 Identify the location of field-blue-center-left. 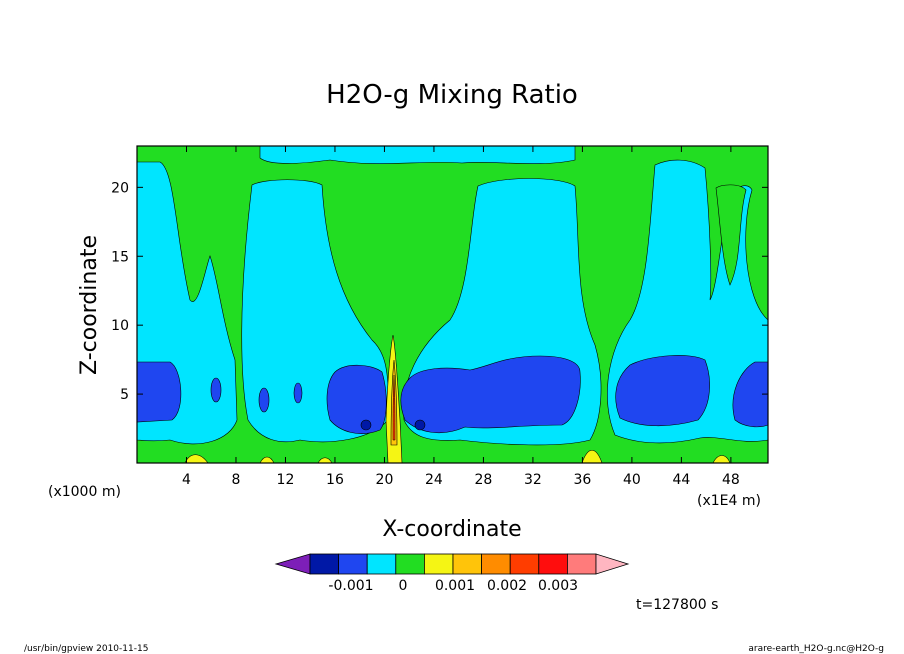
(356, 399).